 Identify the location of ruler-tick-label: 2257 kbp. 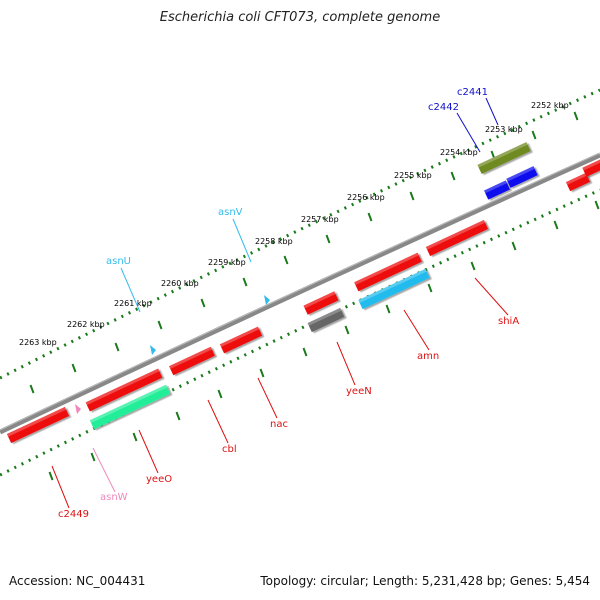
(320, 219).